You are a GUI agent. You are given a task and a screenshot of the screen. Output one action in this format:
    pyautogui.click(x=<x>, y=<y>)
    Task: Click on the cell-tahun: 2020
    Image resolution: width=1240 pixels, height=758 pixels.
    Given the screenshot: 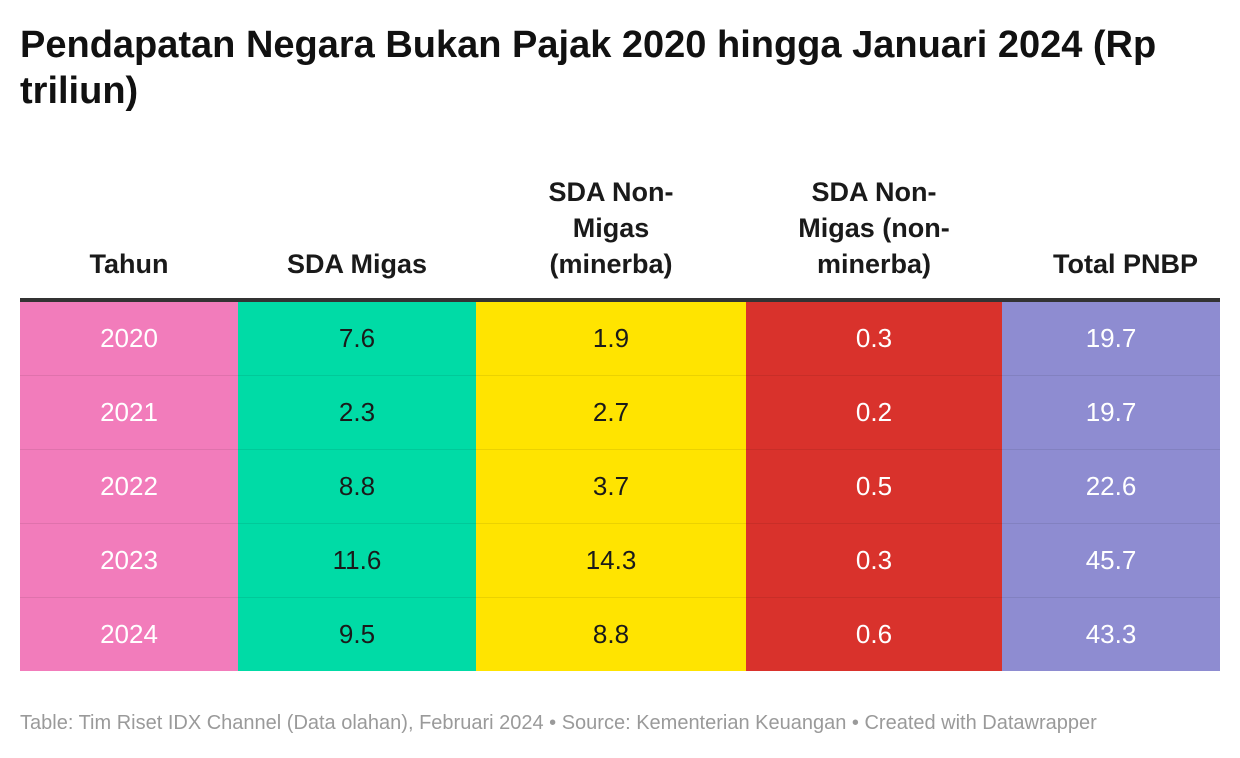 What is the action you would take?
    pyautogui.click(x=129, y=338)
    